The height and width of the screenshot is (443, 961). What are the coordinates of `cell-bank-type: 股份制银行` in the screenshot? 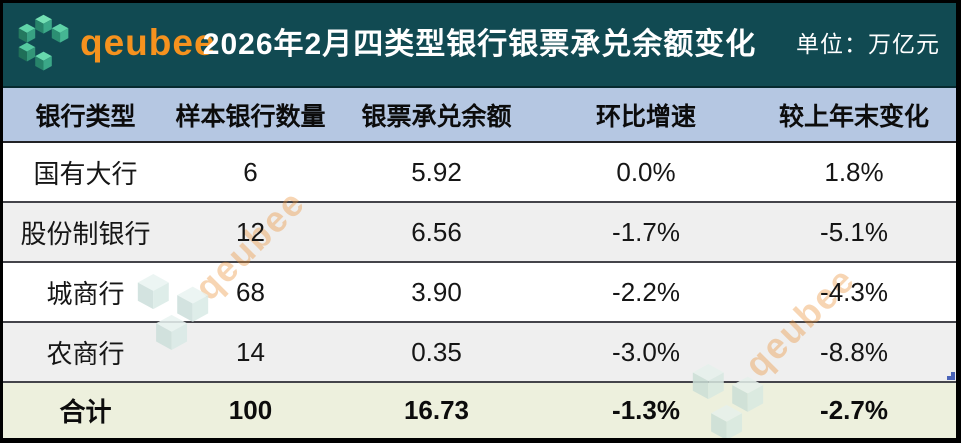 It's located at (85, 233).